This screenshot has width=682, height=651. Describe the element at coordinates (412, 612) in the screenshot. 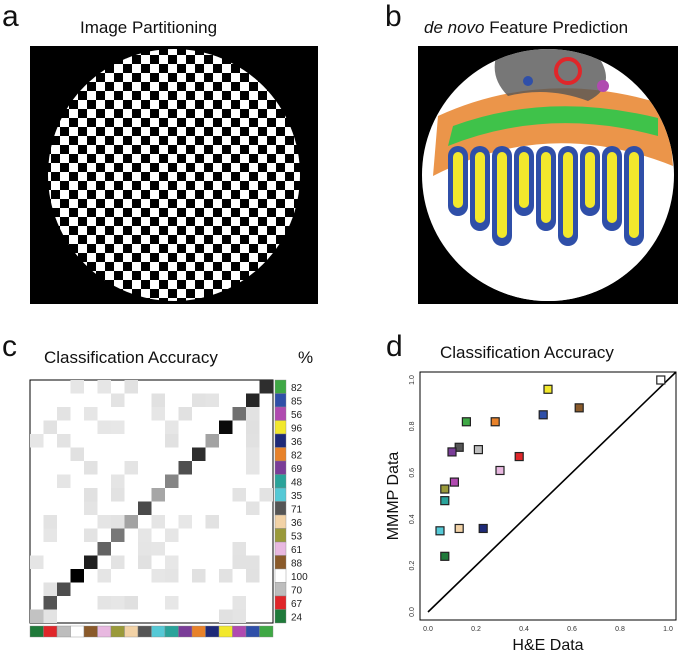

I see `y-tick-label: 0.0` at that location.